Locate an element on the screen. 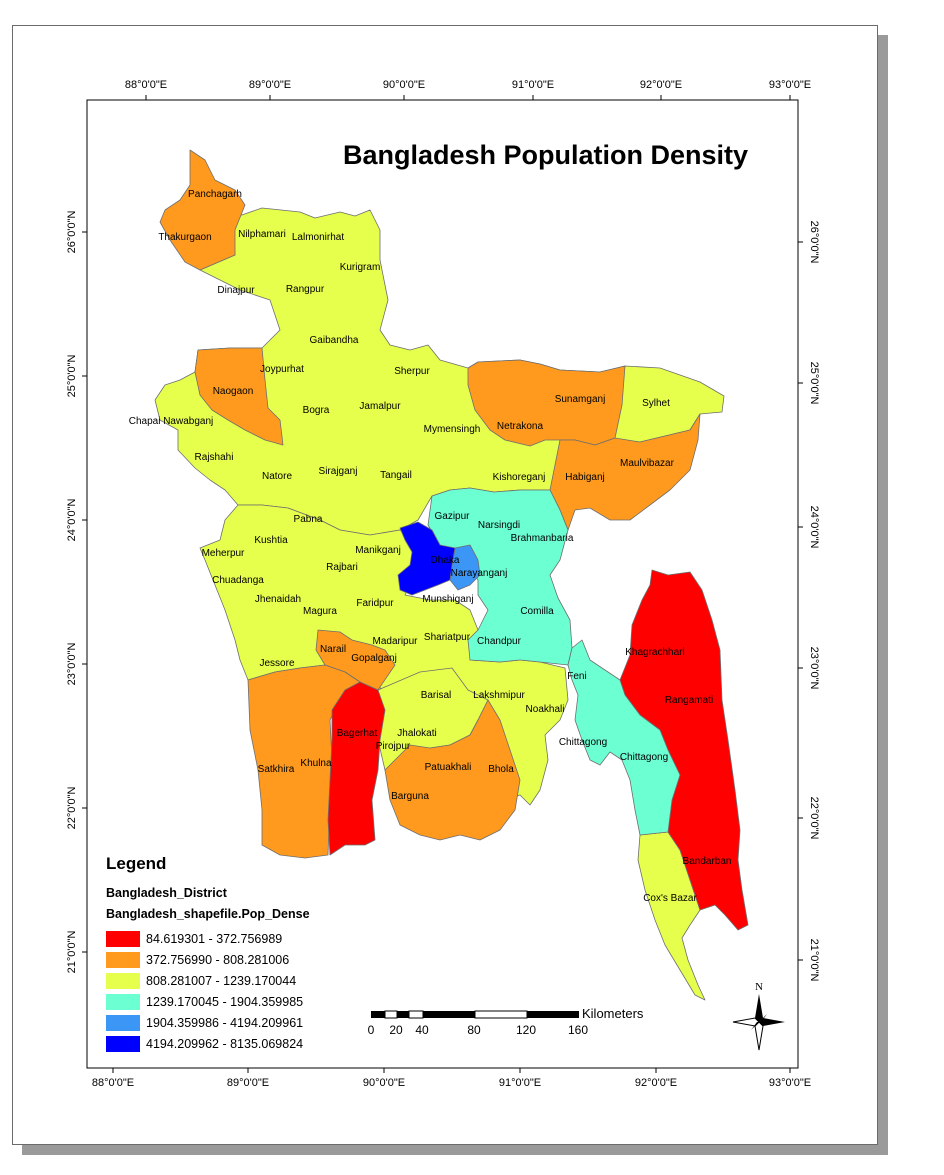  scale-bar: 0 20 40 80 120 160 Kilometers is located at coordinates (506, 1021).